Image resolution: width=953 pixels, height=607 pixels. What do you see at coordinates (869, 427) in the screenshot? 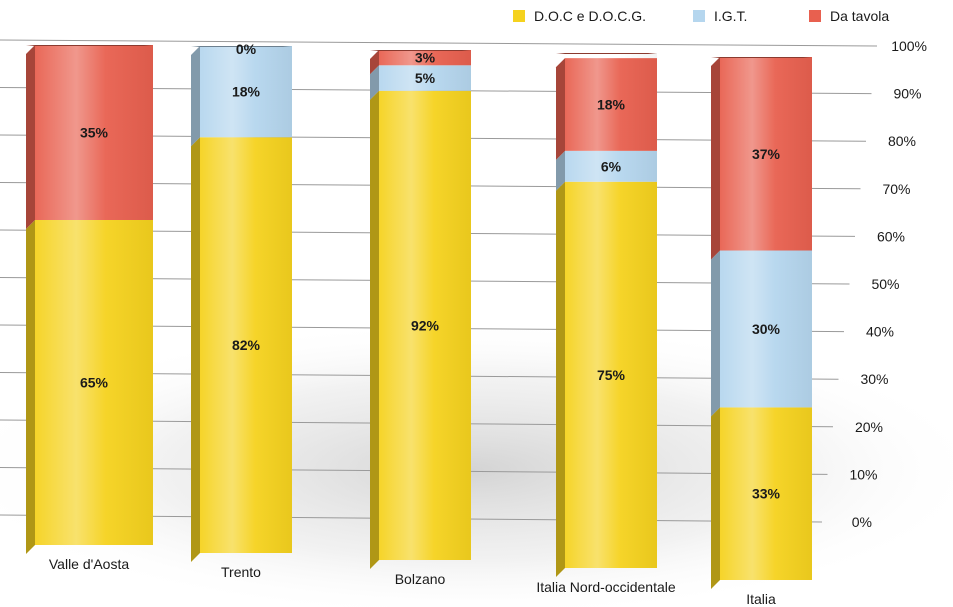
I see `y-tick-label: 20%` at bounding box center [869, 427].